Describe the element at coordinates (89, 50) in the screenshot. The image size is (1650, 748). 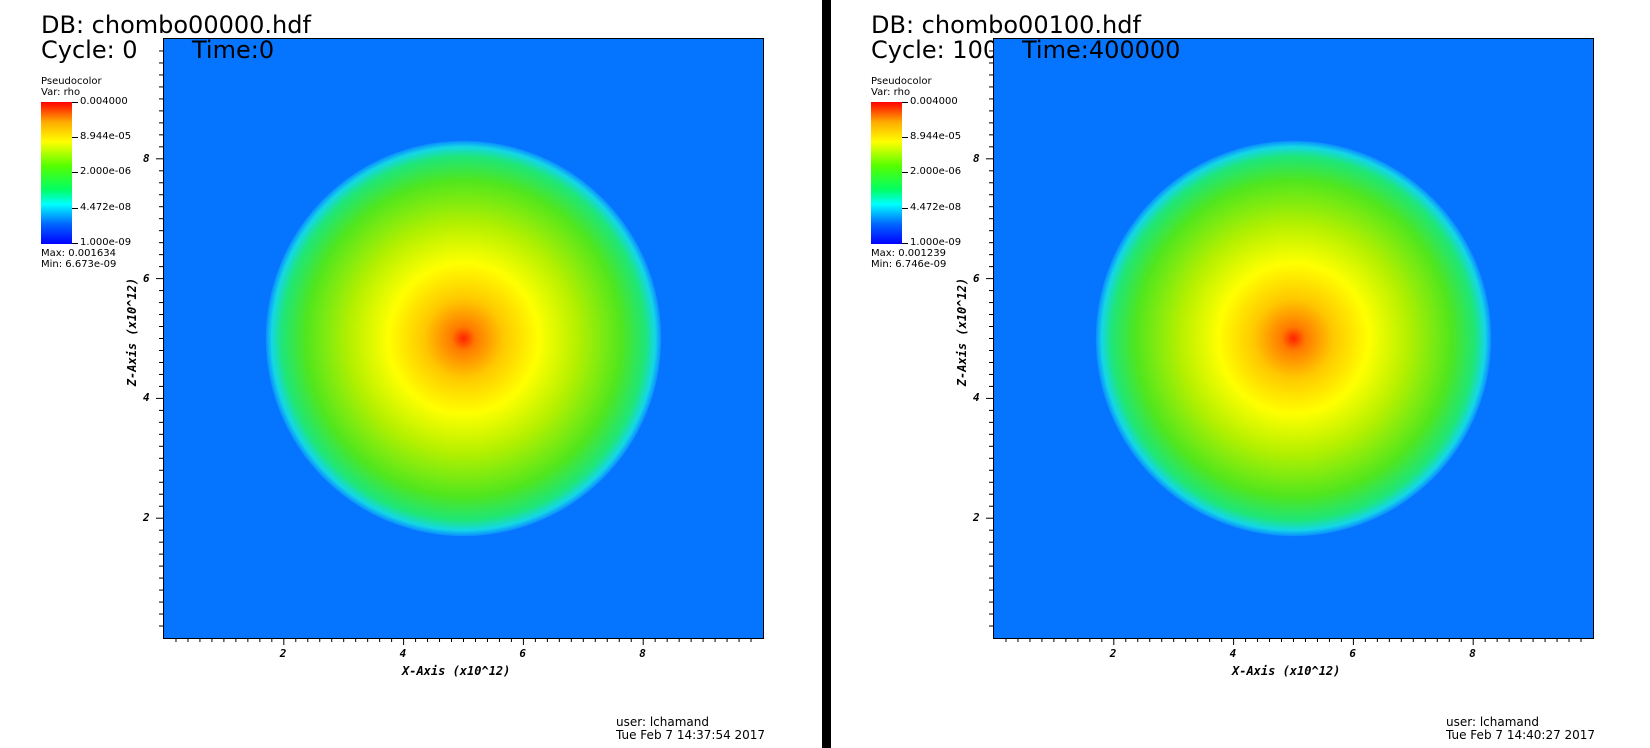
I see `cycle-label: Cycle: 0` at that location.